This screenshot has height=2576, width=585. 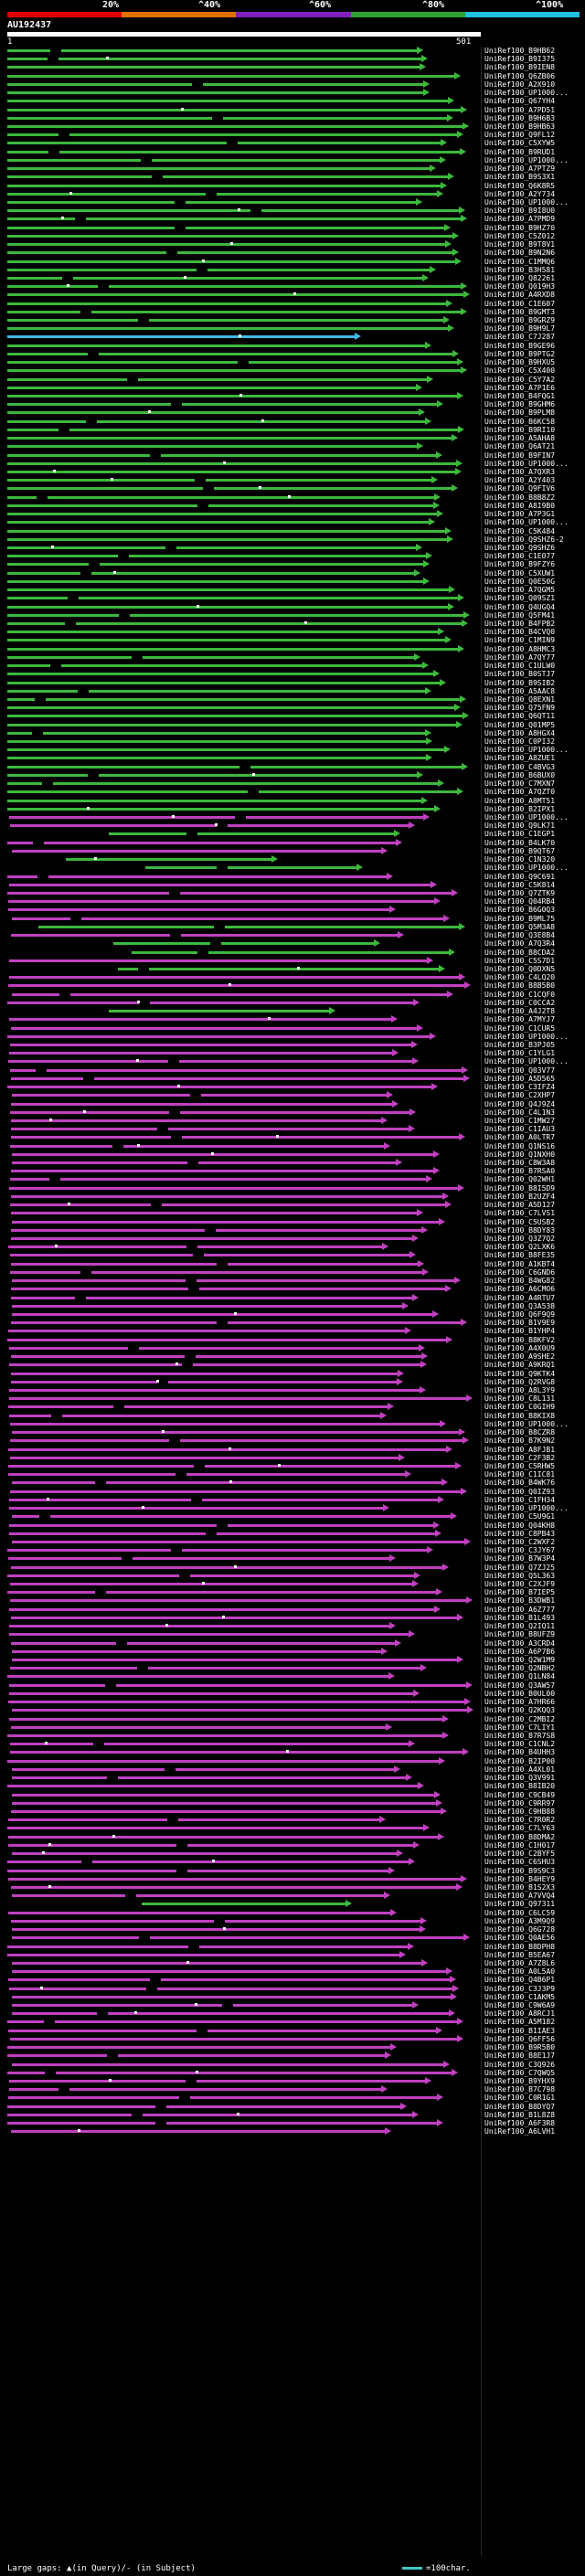 I want to click on hit-row: UniRef100_B8DYQ7, so click(x=293, y=2106).